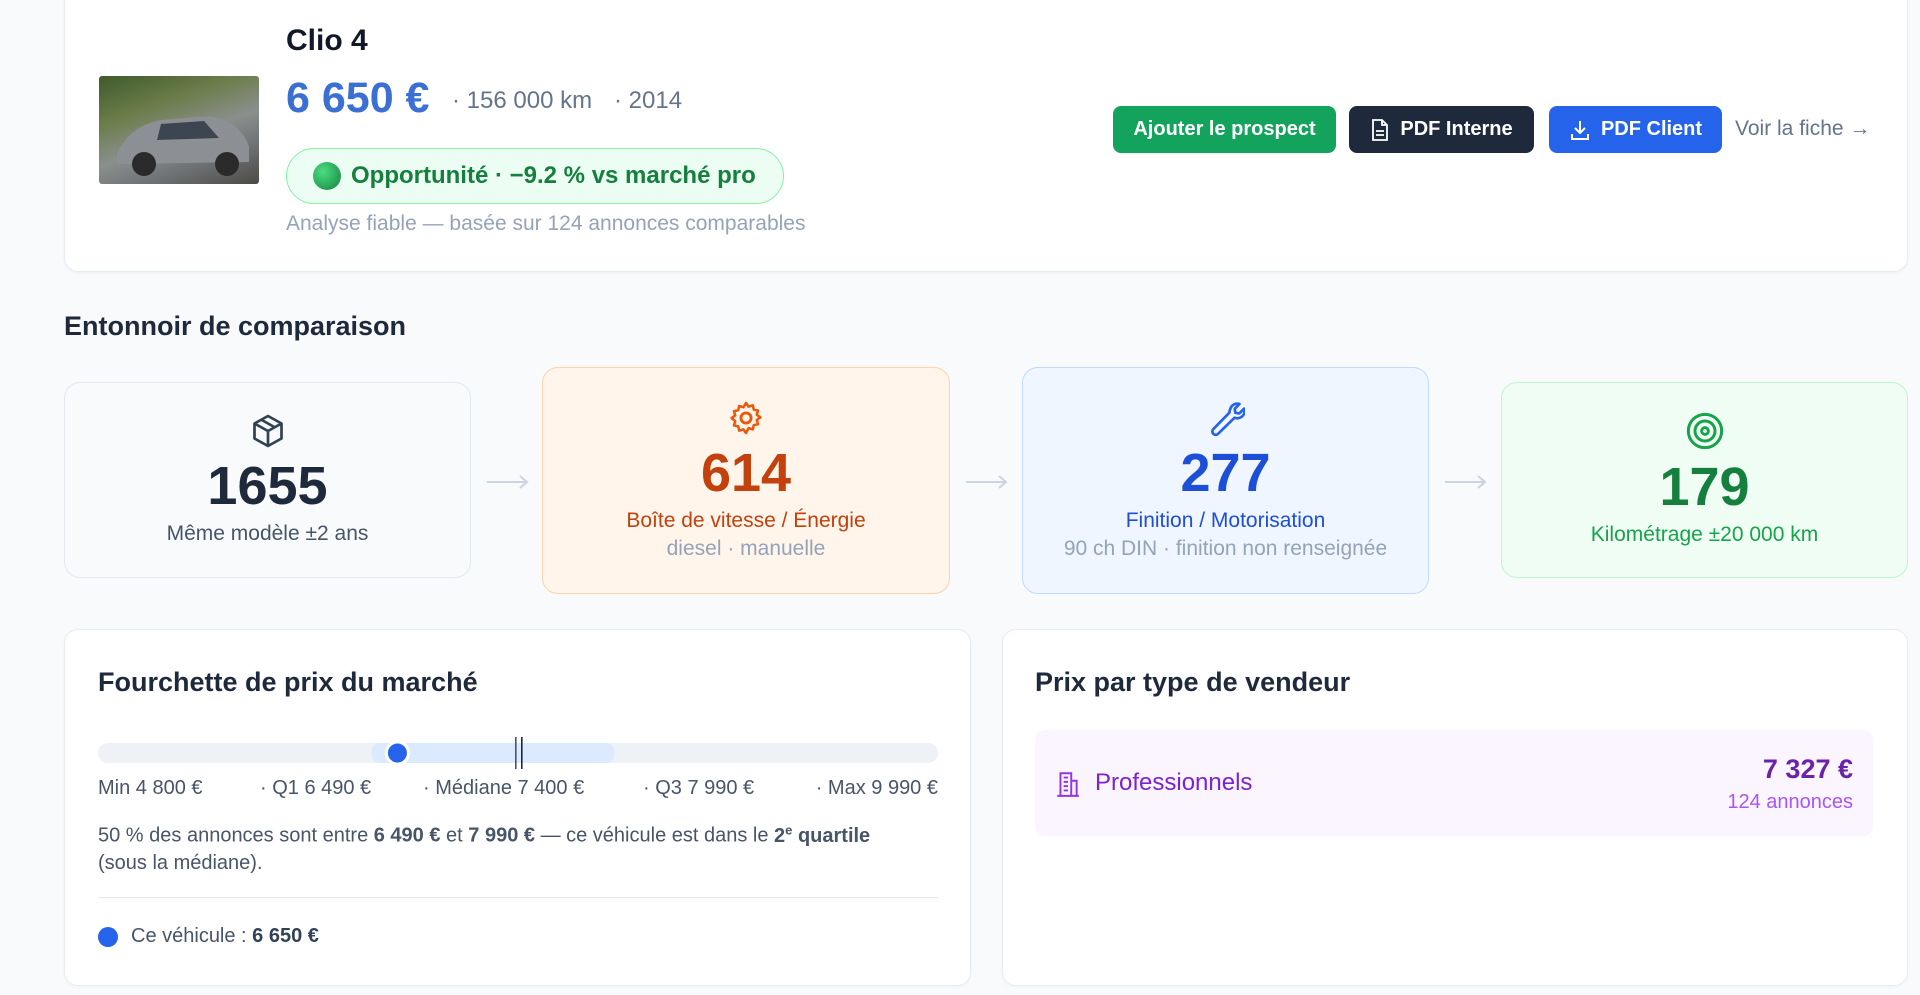  I want to click on step-label: Boîte de vitesse / Énergie, so click(746, 520).